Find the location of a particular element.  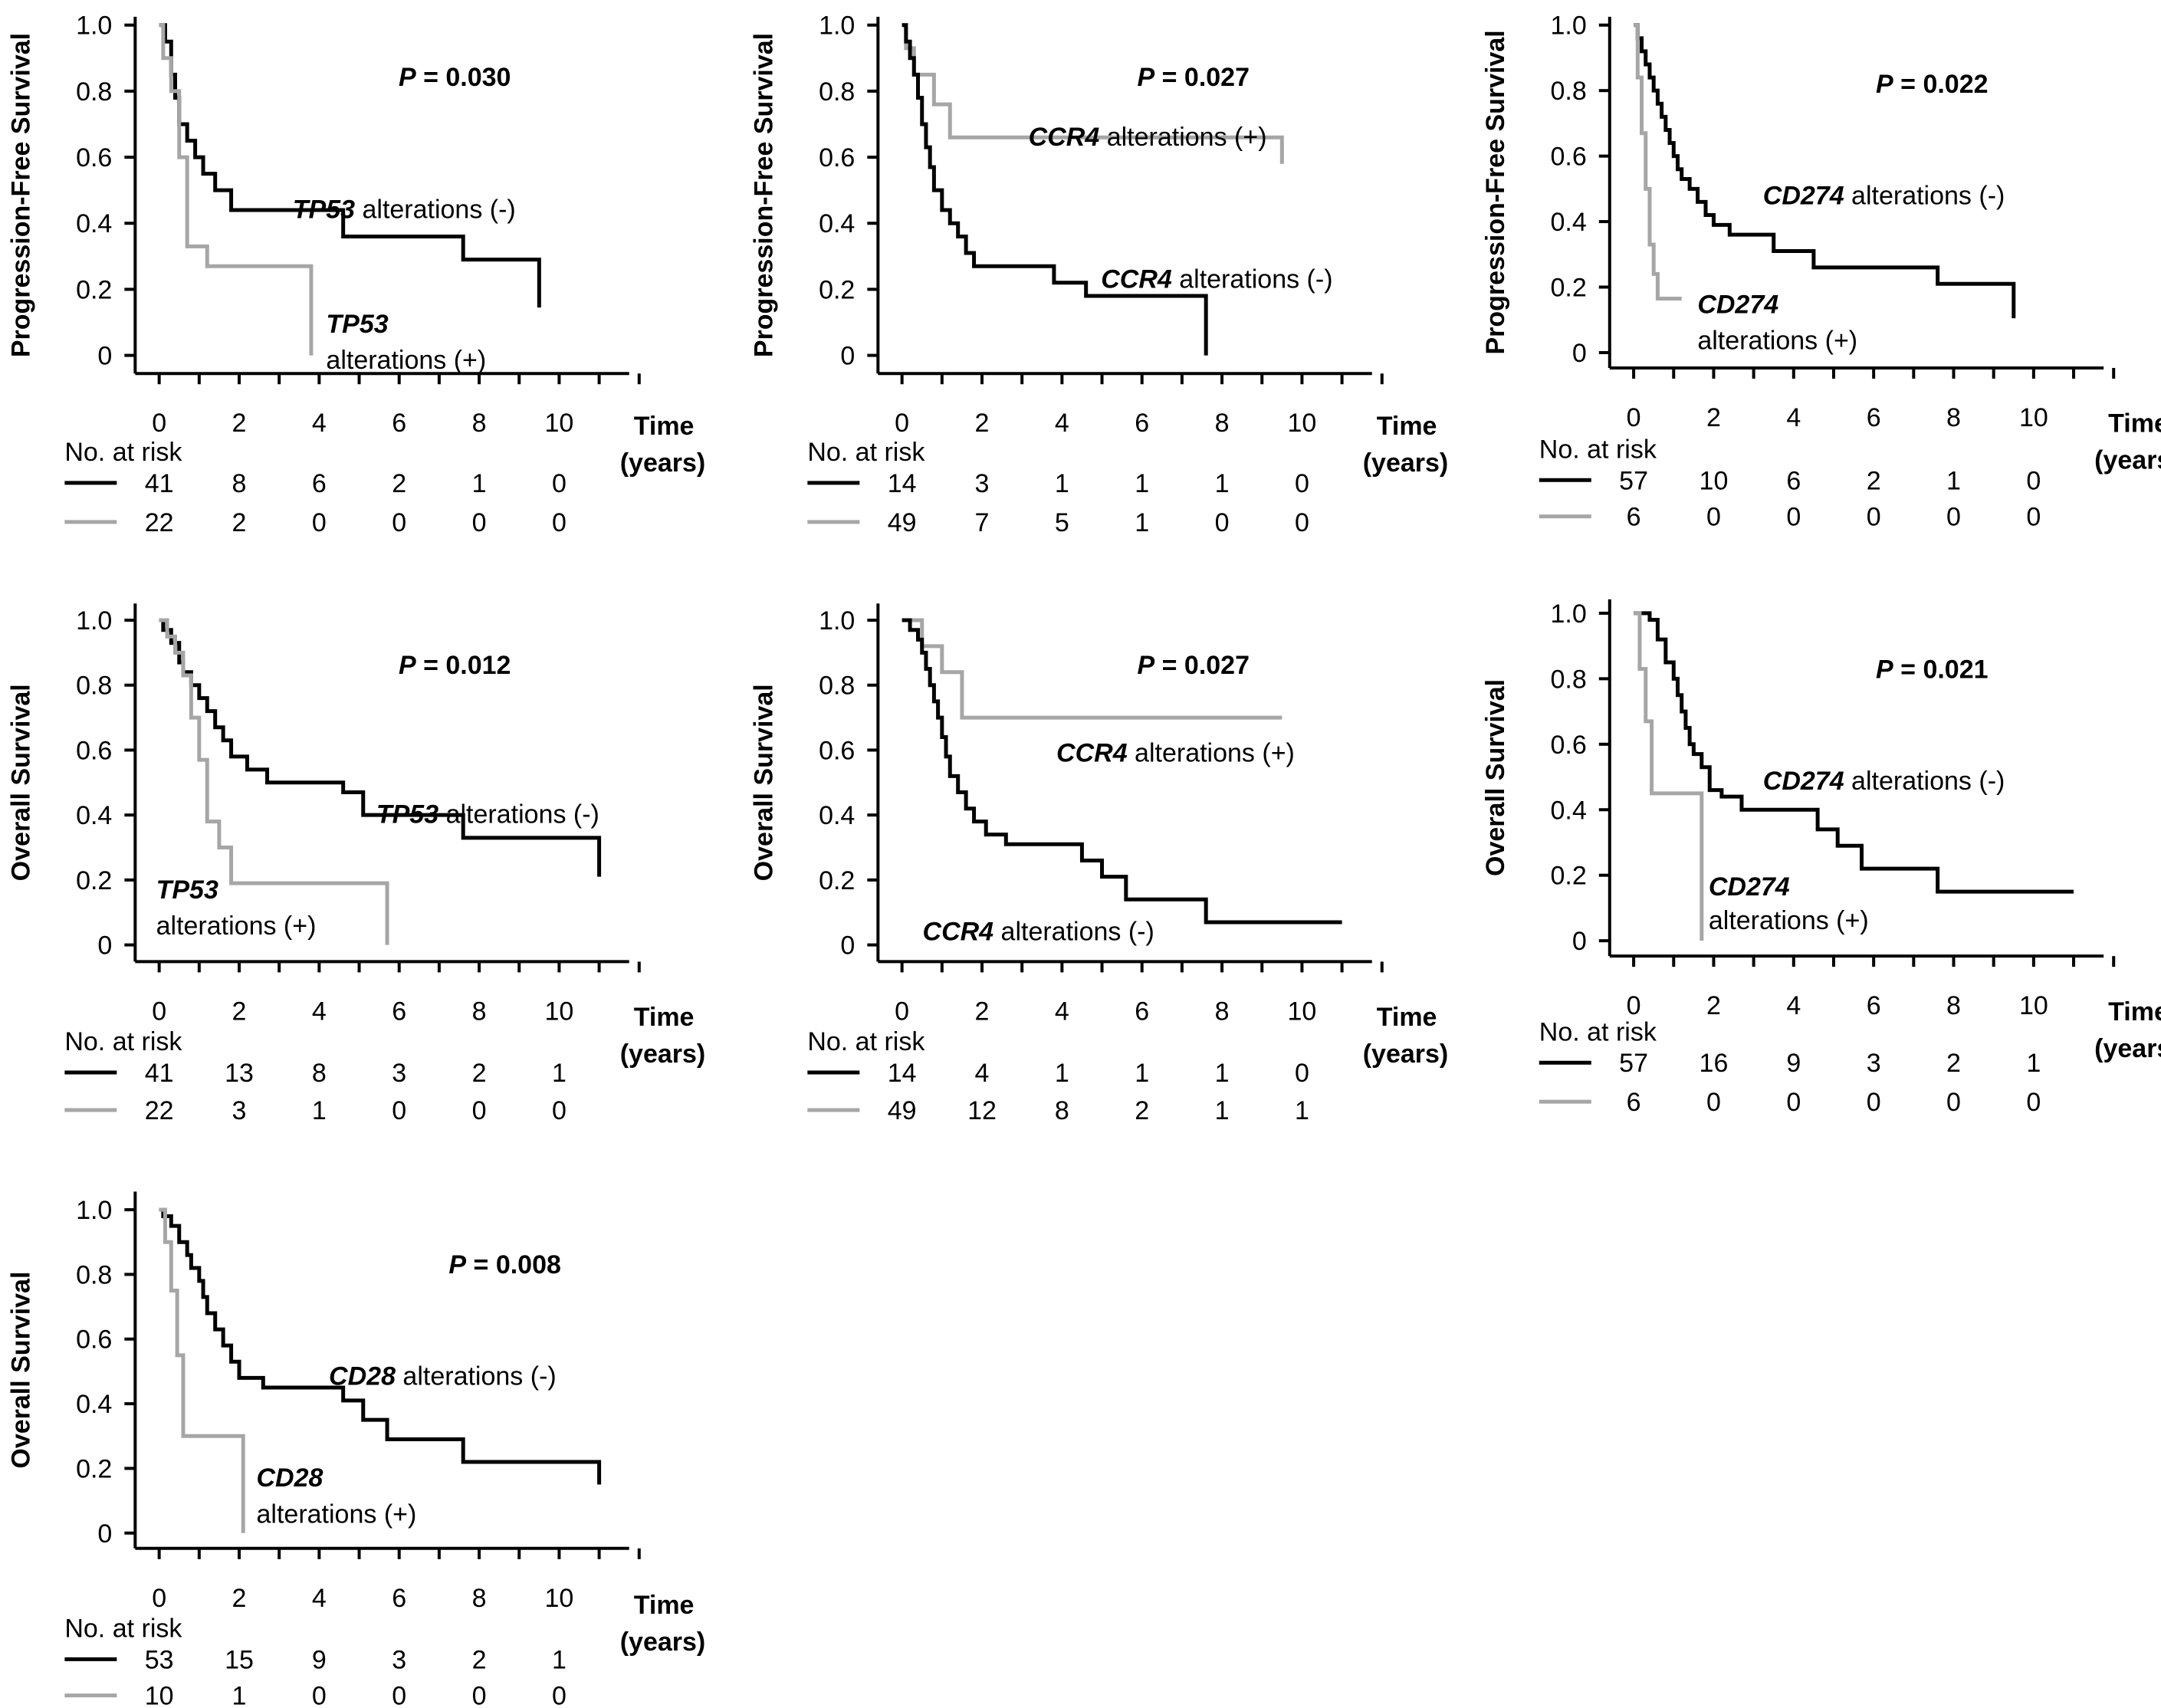

curve-label-neg: CCR4 alterations (-) is located at coordinates (1216, 279).